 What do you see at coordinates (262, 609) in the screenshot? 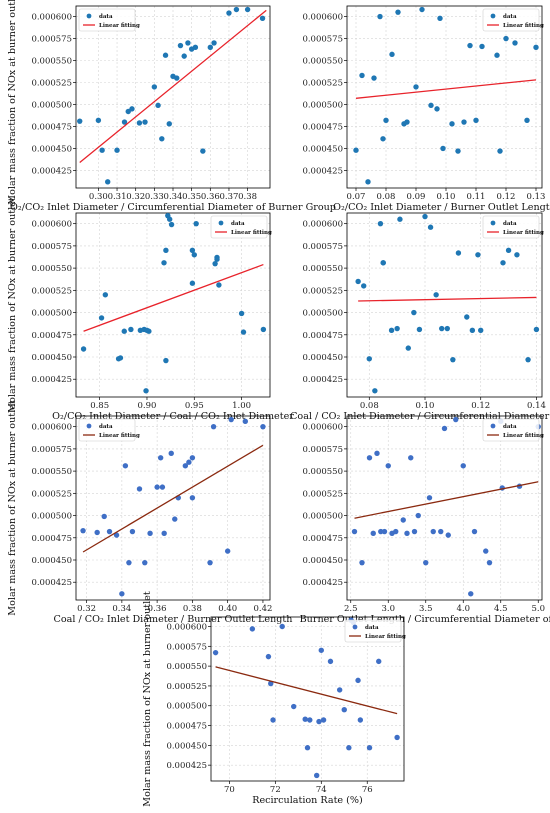
I see `x-tick-label: 0.42` at bounding box center [262, 609].